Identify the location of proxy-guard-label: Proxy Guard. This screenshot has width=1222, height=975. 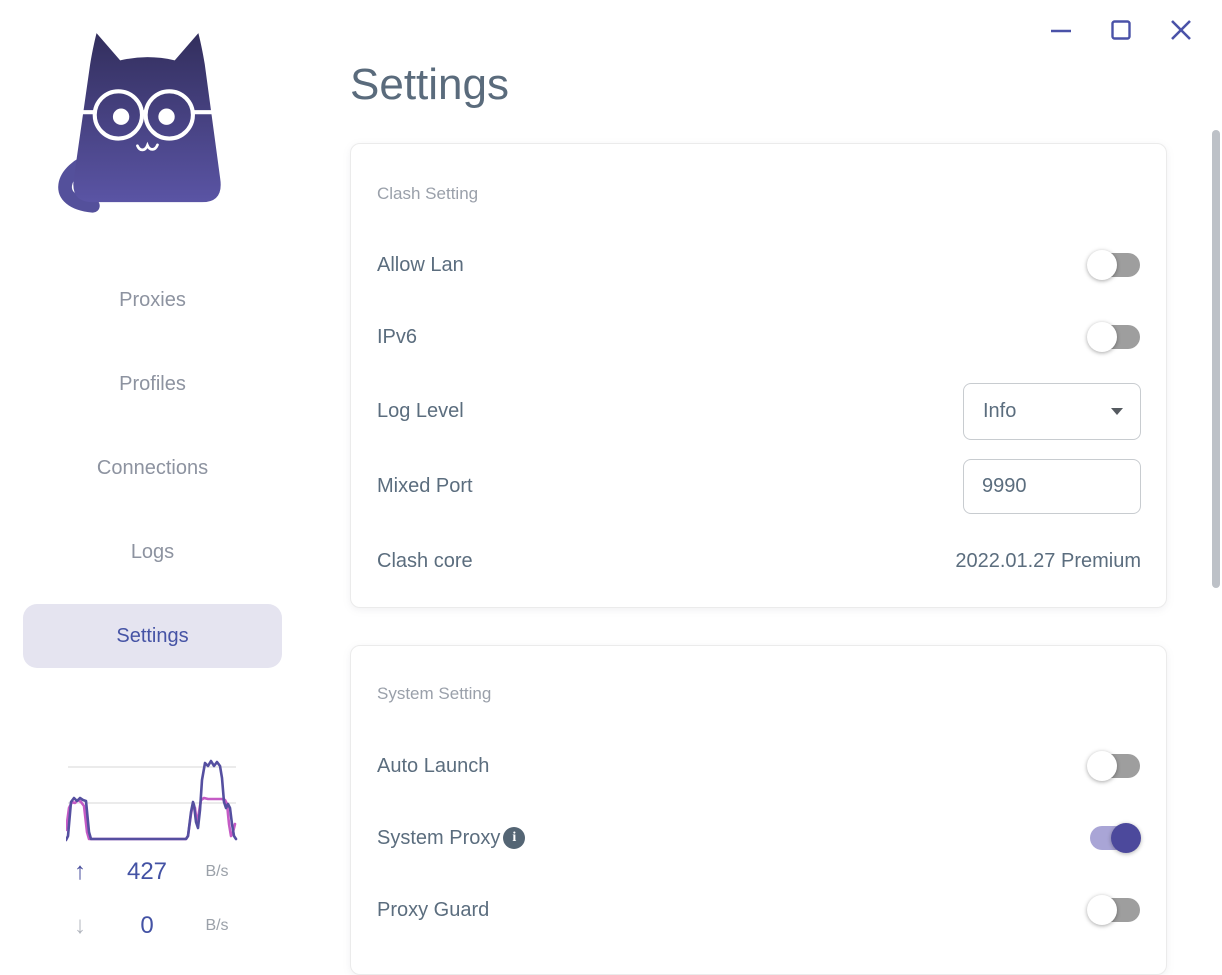
(433, 909).